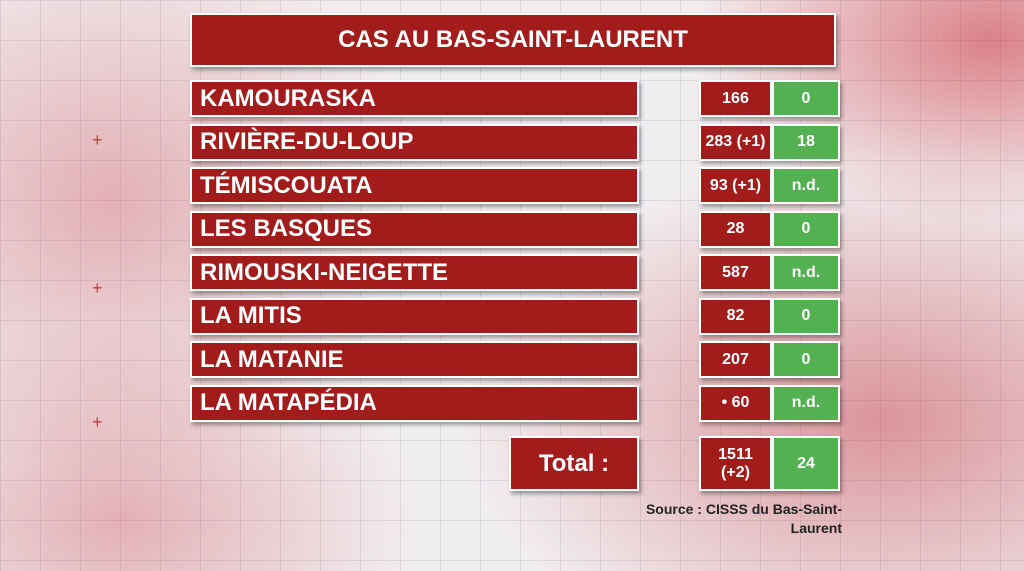 This screenshot has height=571, width=1024. Describe the element at coordinates (414, 185) in the screenshot. I see `region-name: TÉMISCOUATA` at that location.